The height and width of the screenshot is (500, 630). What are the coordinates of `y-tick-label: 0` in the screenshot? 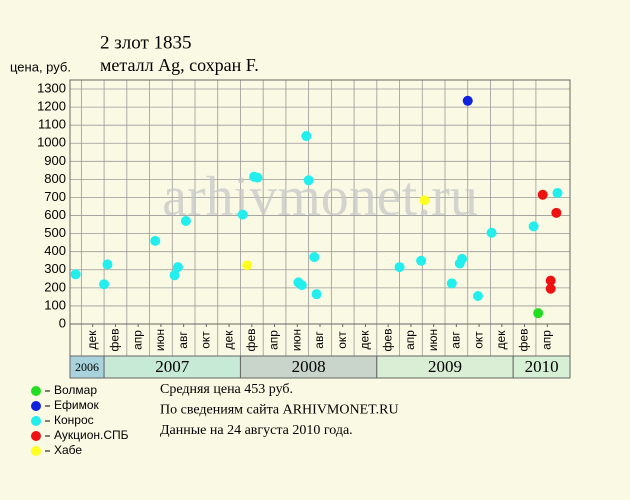 It's located at (62, 322).